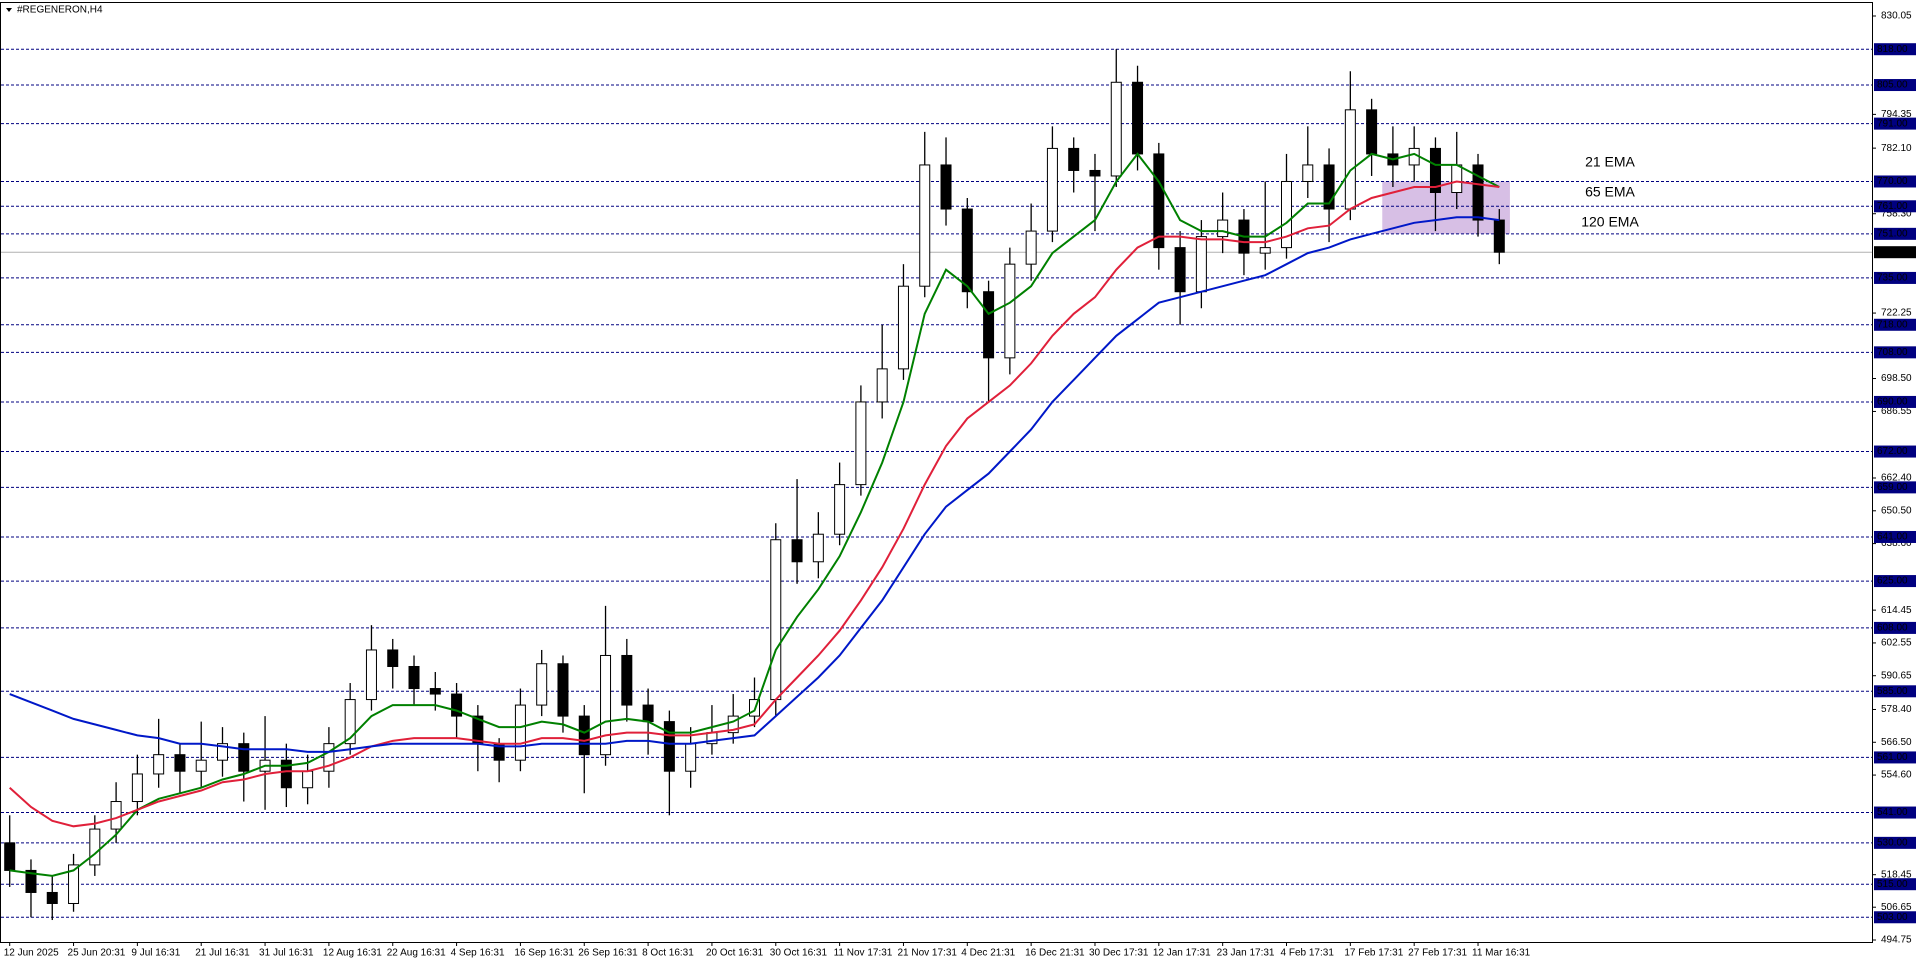 This screenshot has height=963, width=1916. I want to click on level-label: 770.00, so click(1892, 181).